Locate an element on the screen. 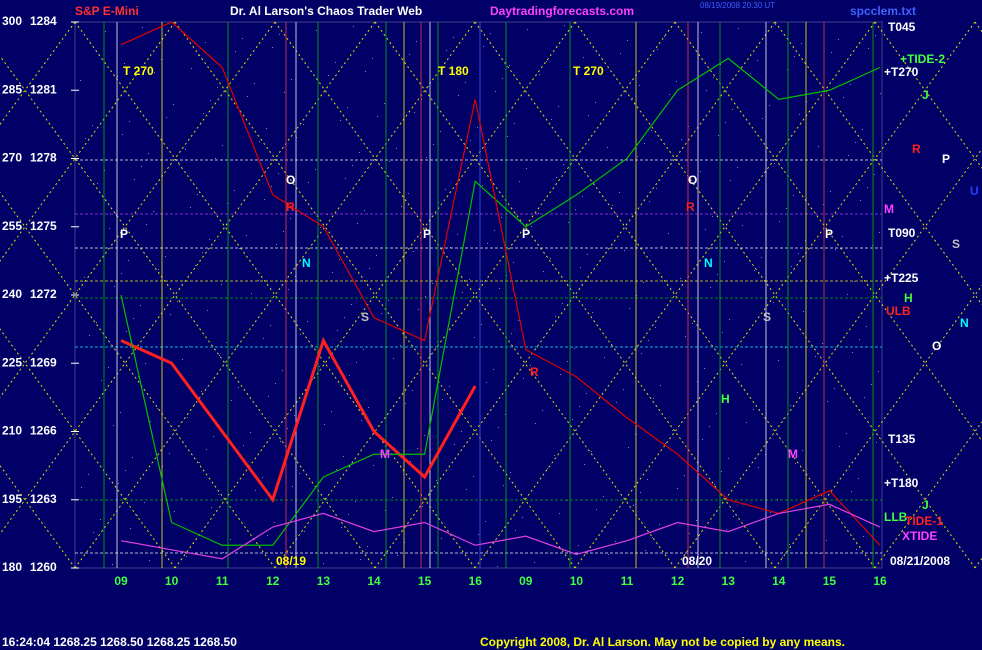  annotation: S is located at coordinates (365, 317).